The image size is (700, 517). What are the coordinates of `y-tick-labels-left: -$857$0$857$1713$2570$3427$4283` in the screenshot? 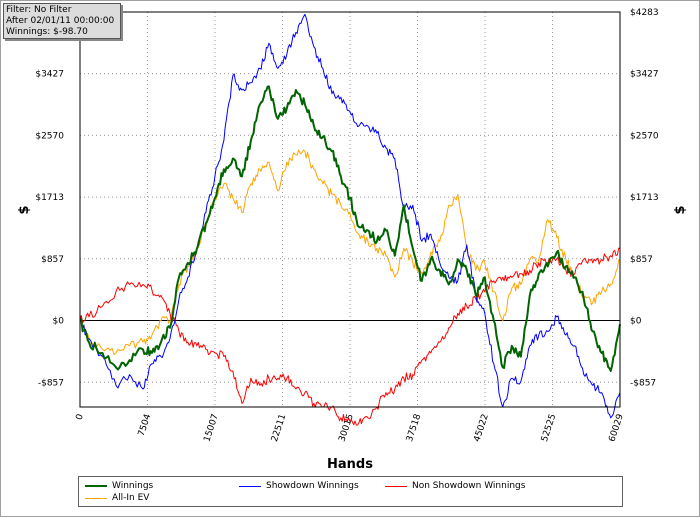 It's located at (49, 198).